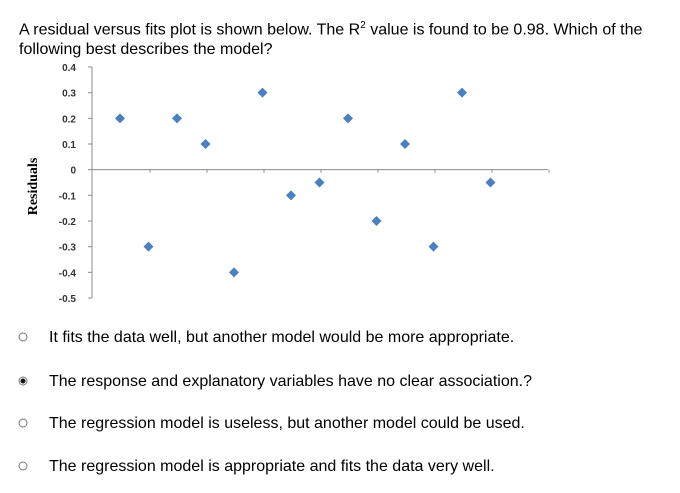  I want to click on y-axis-label: Residuals, so click(33, 186).